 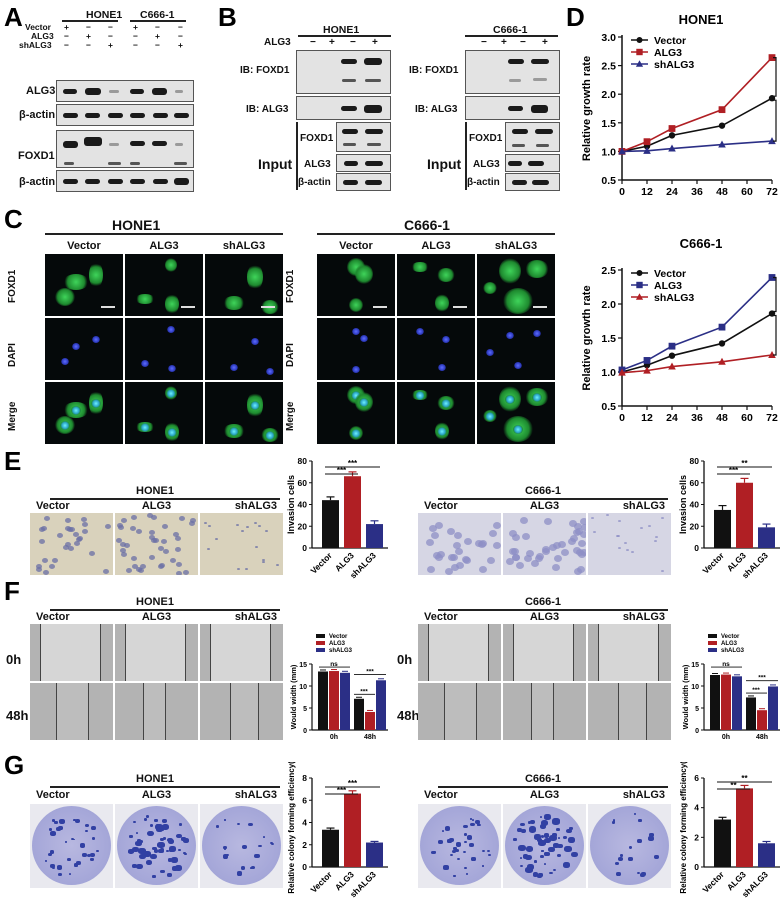 What do you see at coordinates (772, 192) in the screenshot?
I see `x-tick-label: 72` at bounding box center [772, 192].